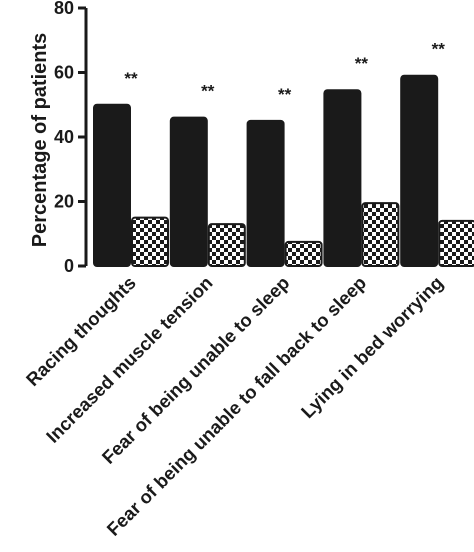 The image size is (474, 552). I want to click on annotations: ** ** ** ** **, so click(284, 72).